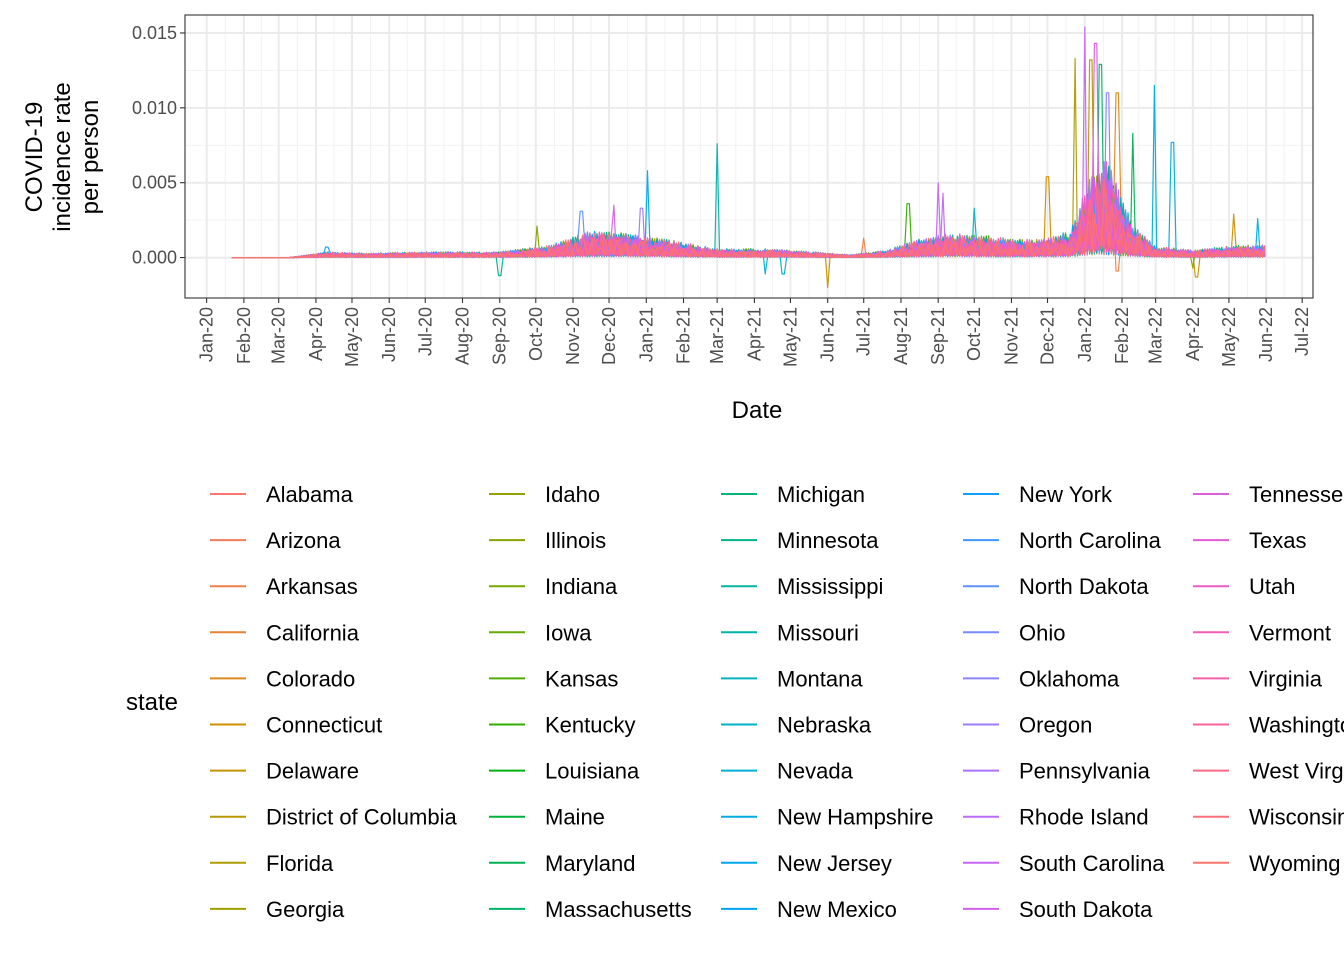 This screenshot has width=1344, height=960. I want to click on legend-label: Nebraska, so click(824, 725).